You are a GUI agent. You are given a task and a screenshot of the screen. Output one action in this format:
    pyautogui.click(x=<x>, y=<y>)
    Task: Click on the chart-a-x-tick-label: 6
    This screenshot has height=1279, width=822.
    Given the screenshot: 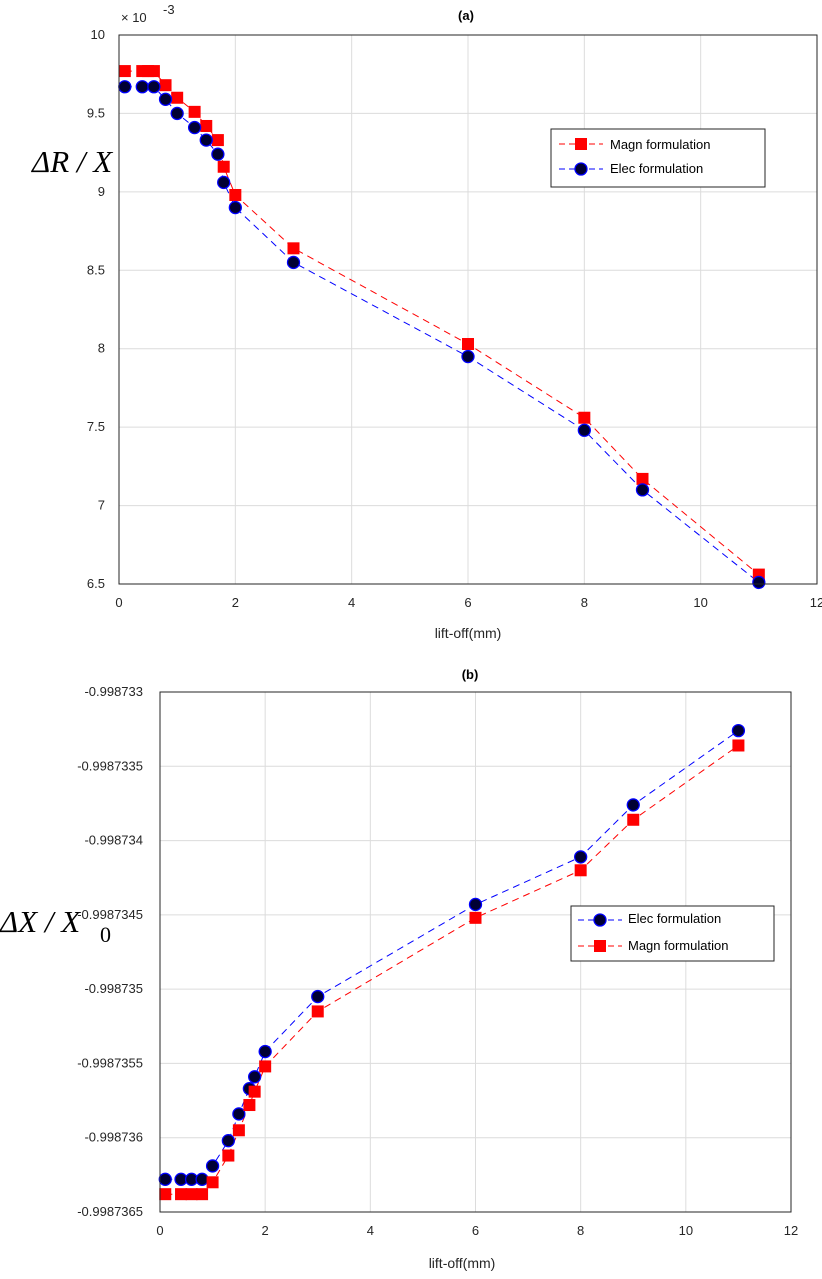 What is the action you would take?
    pyautogui.click(x=467, y=602)
    